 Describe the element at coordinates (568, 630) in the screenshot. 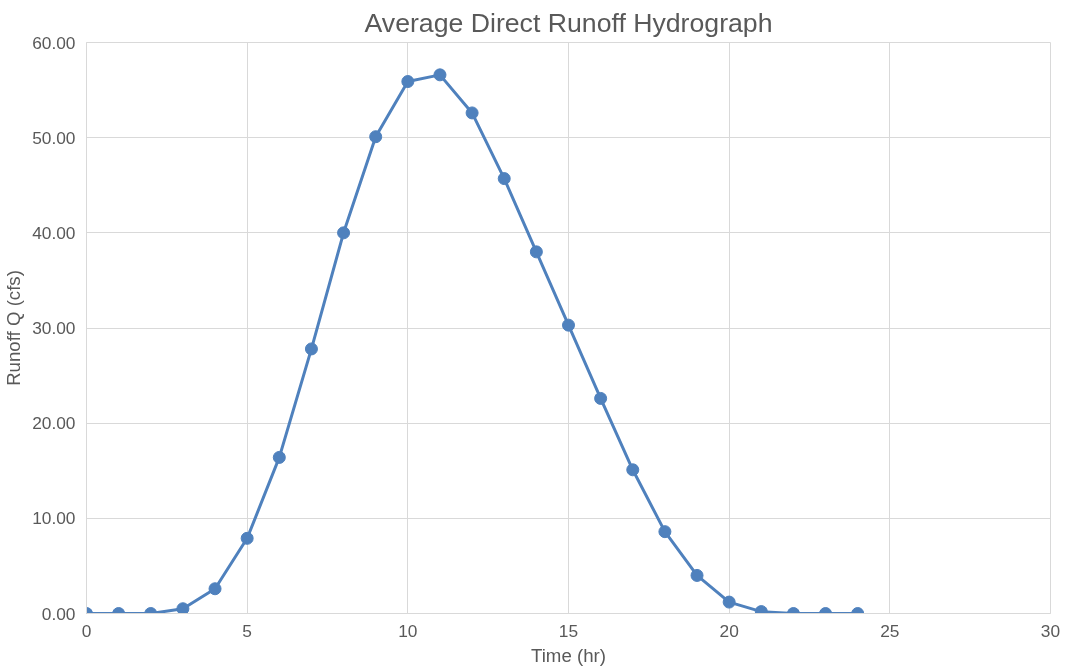

I see `x-tick-label: 15` at that location.